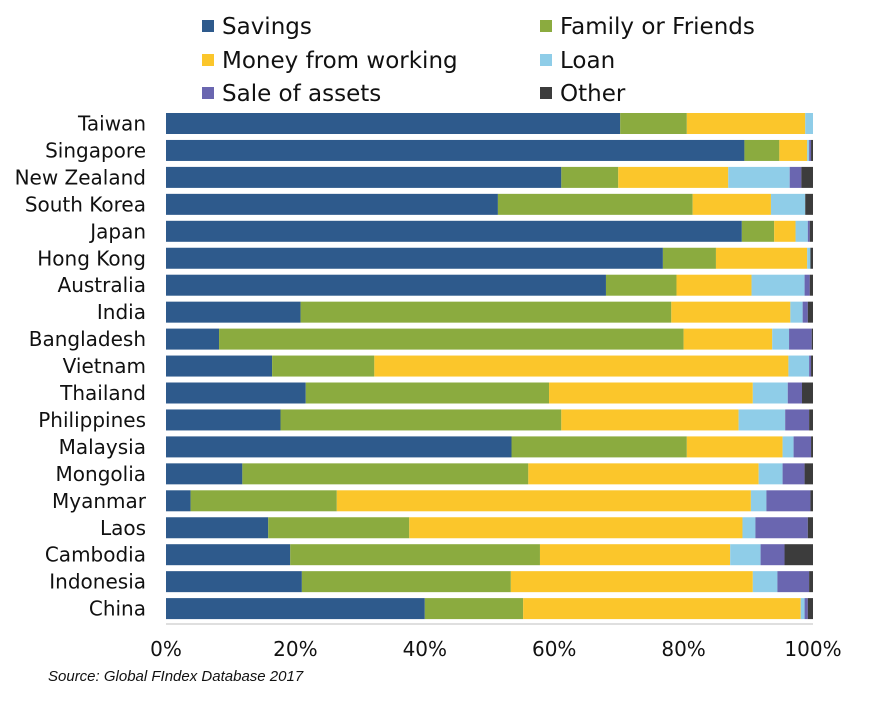  Describe the element at coordinates (546, 26) in the screenshot. I see `legend-swatch-family-or-friends` at that location.